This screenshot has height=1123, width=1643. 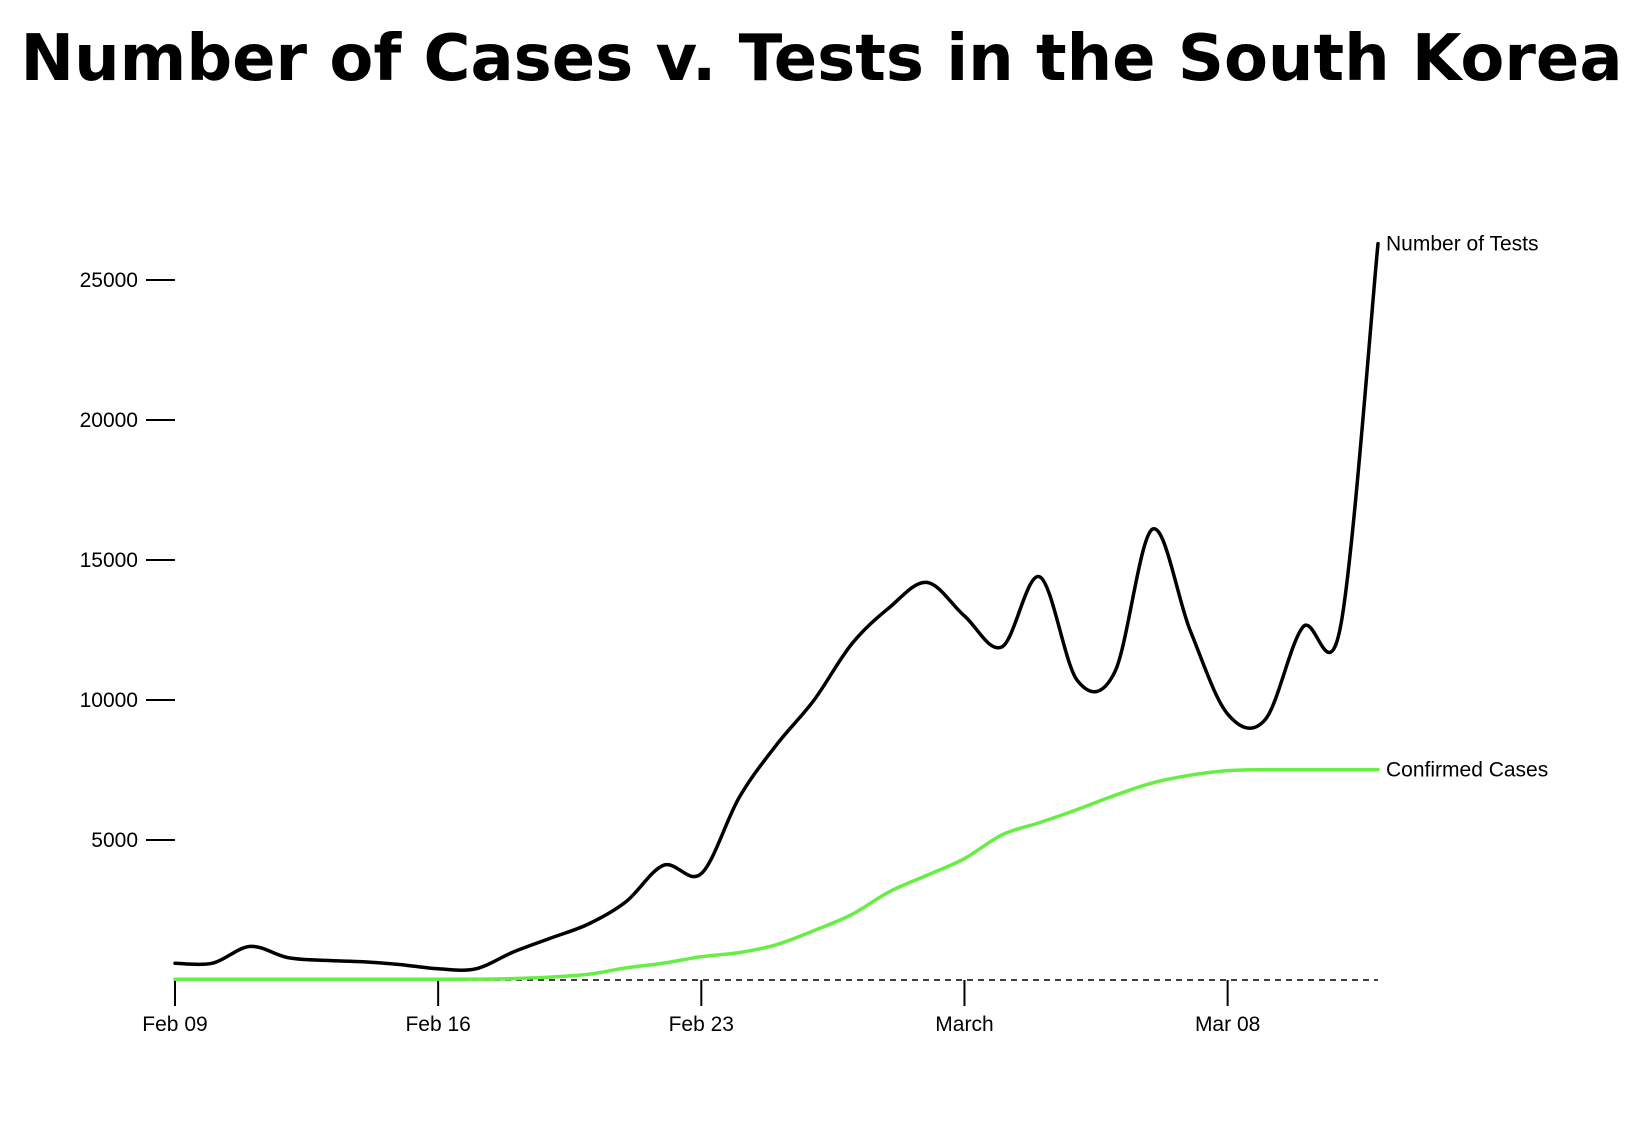 I want to click on x-tick-label: March, so click(x=964, y=1024).